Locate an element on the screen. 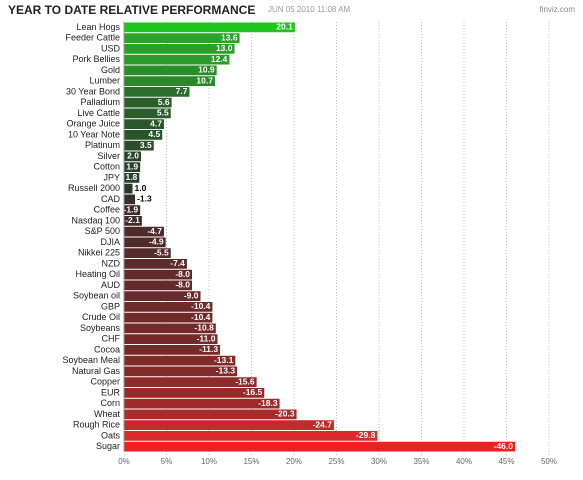  value-label: -1.9 is located at coordinates (130, 209).